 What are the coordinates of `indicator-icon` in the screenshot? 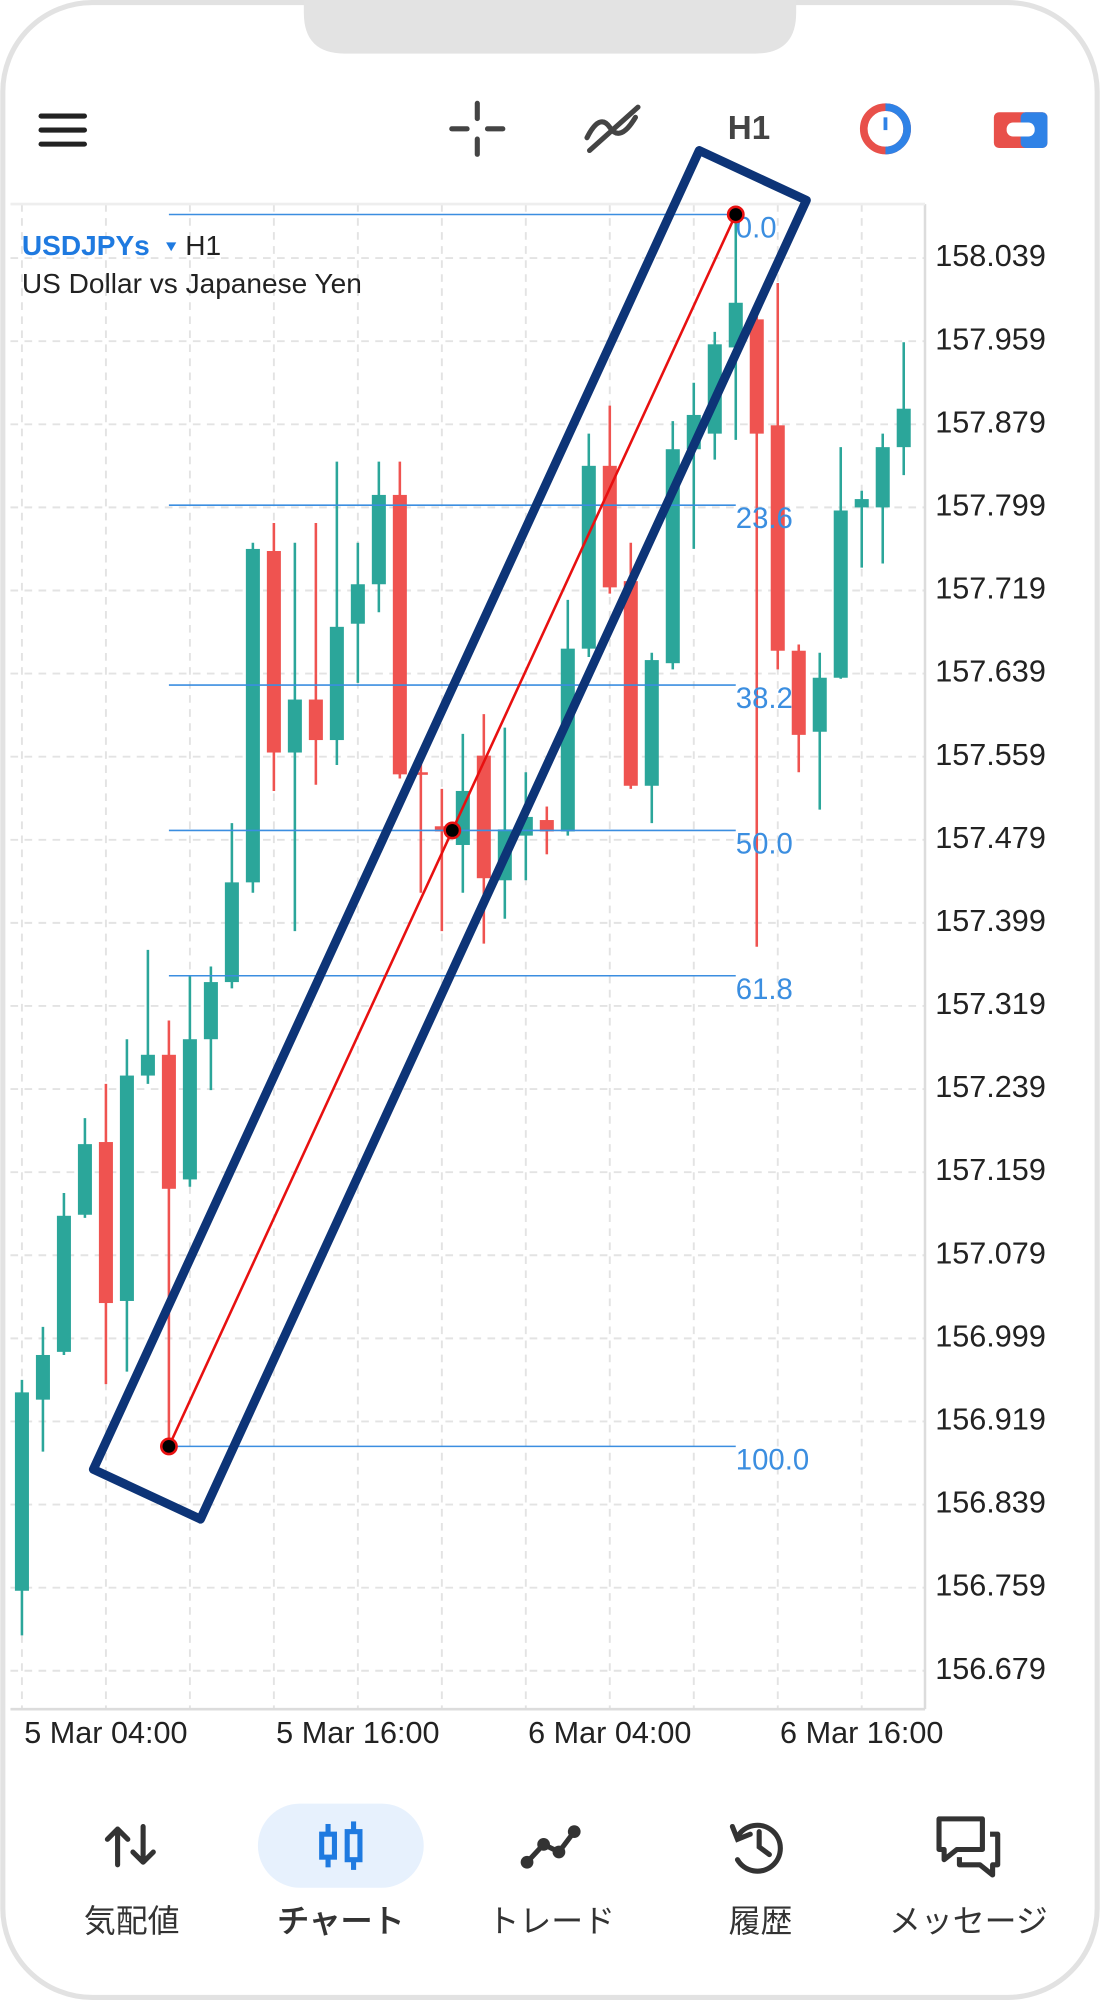 It's located at (612, 129).